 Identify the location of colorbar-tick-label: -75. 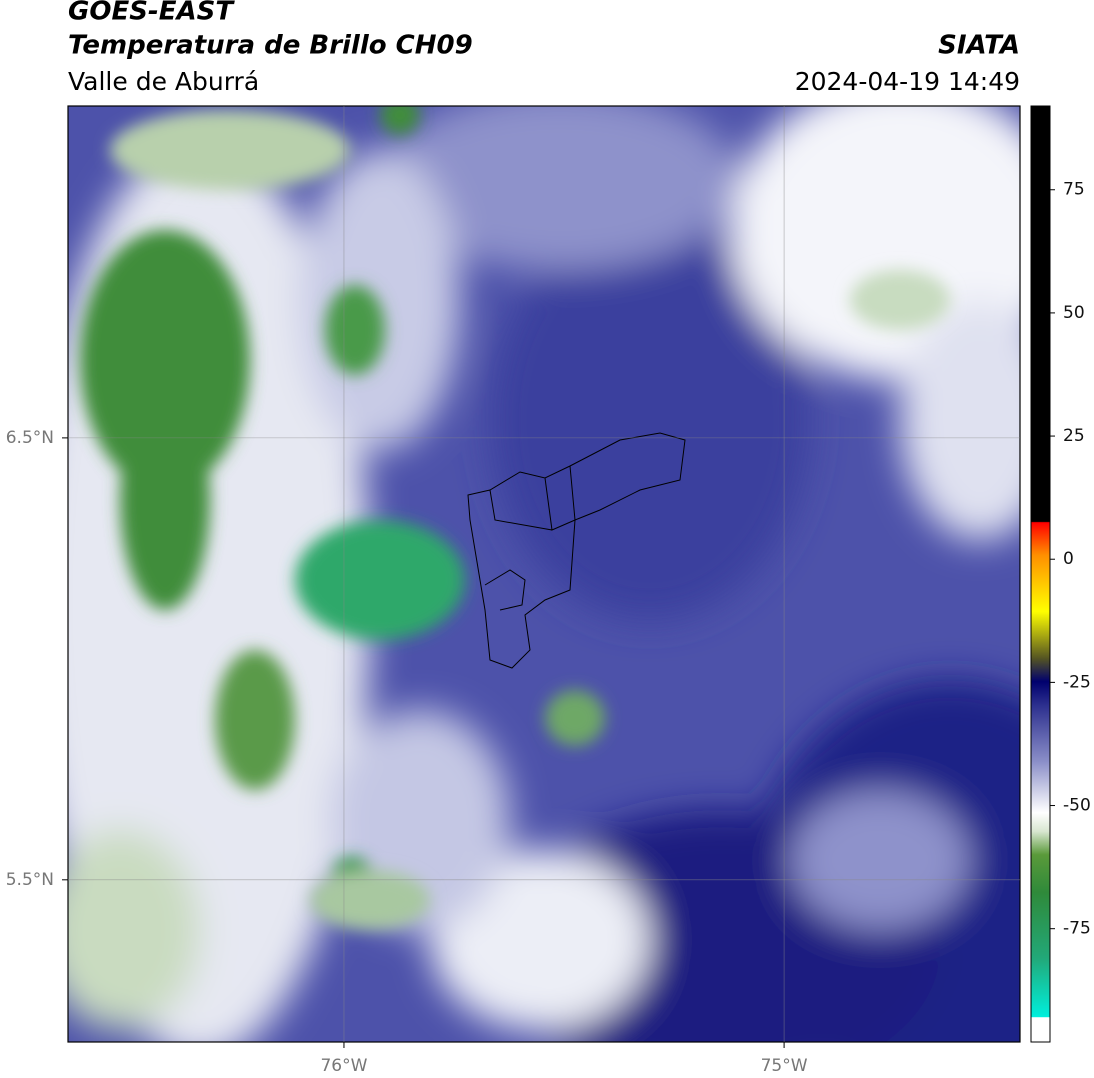
(1077, 929).